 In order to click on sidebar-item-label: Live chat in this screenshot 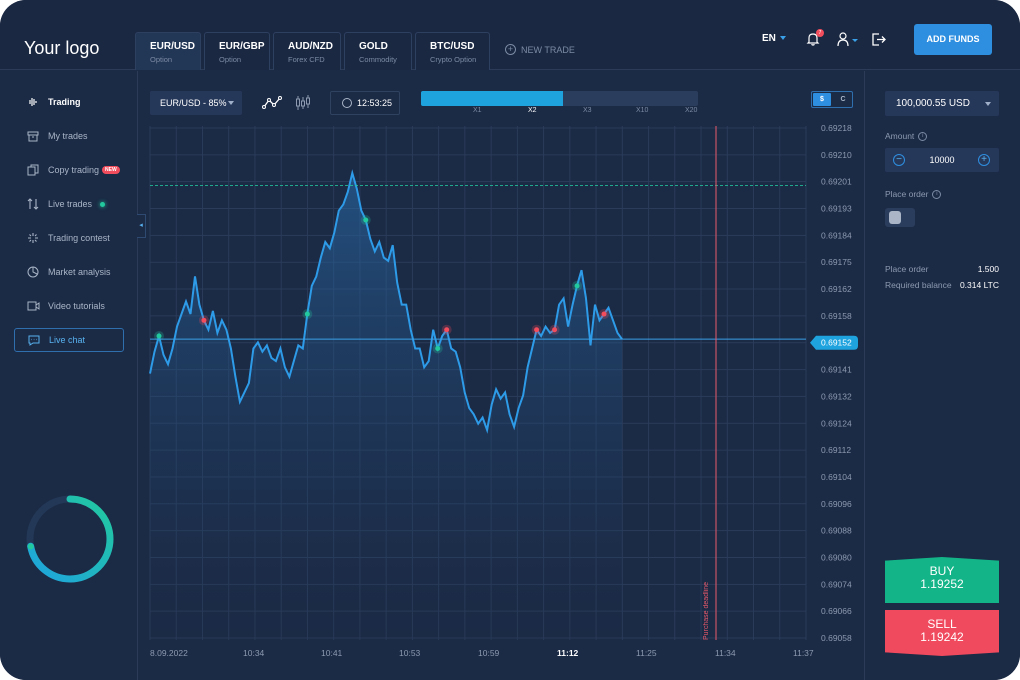, I will do `click(67, 340)`.